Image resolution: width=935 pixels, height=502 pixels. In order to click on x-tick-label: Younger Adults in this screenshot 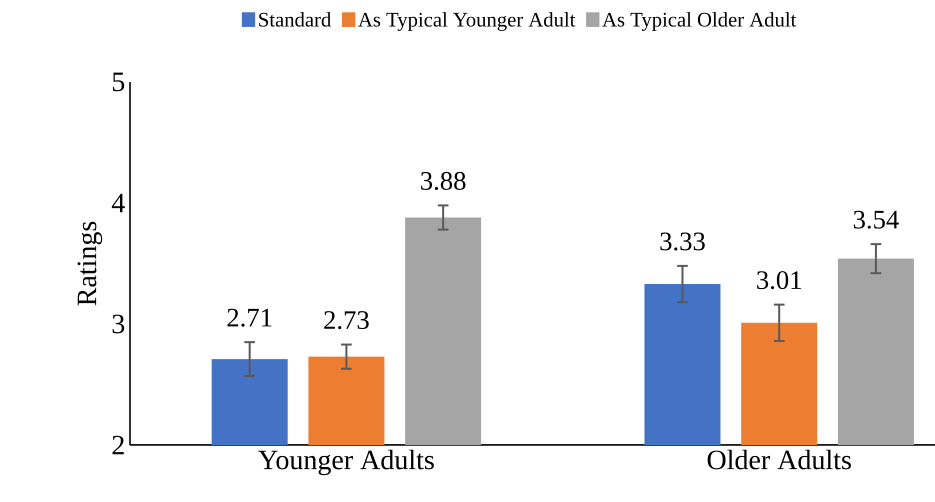, I will do `click(346, 463)`.